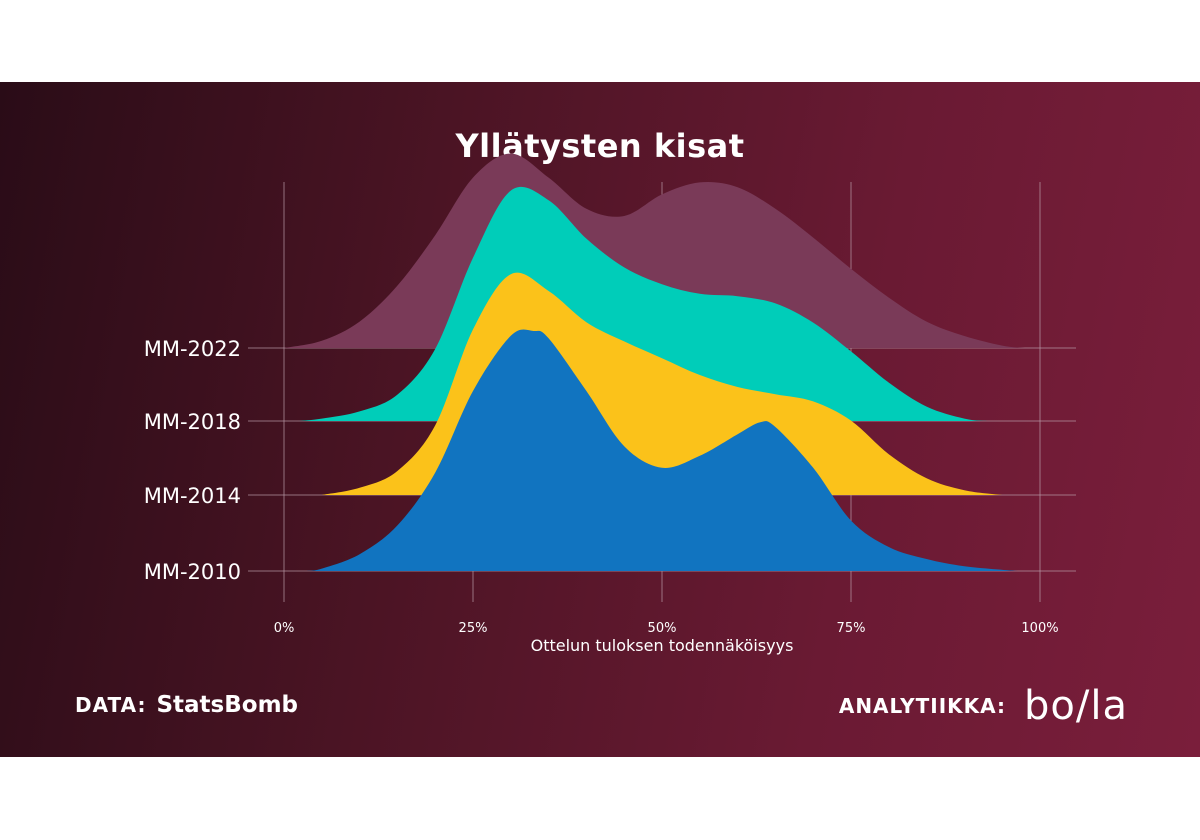 This screenshot has width=1200, height=840. Describe the element at coordinates (192, 496) in the screenshot. I see `y-tick-label: MM-2014` at that location.